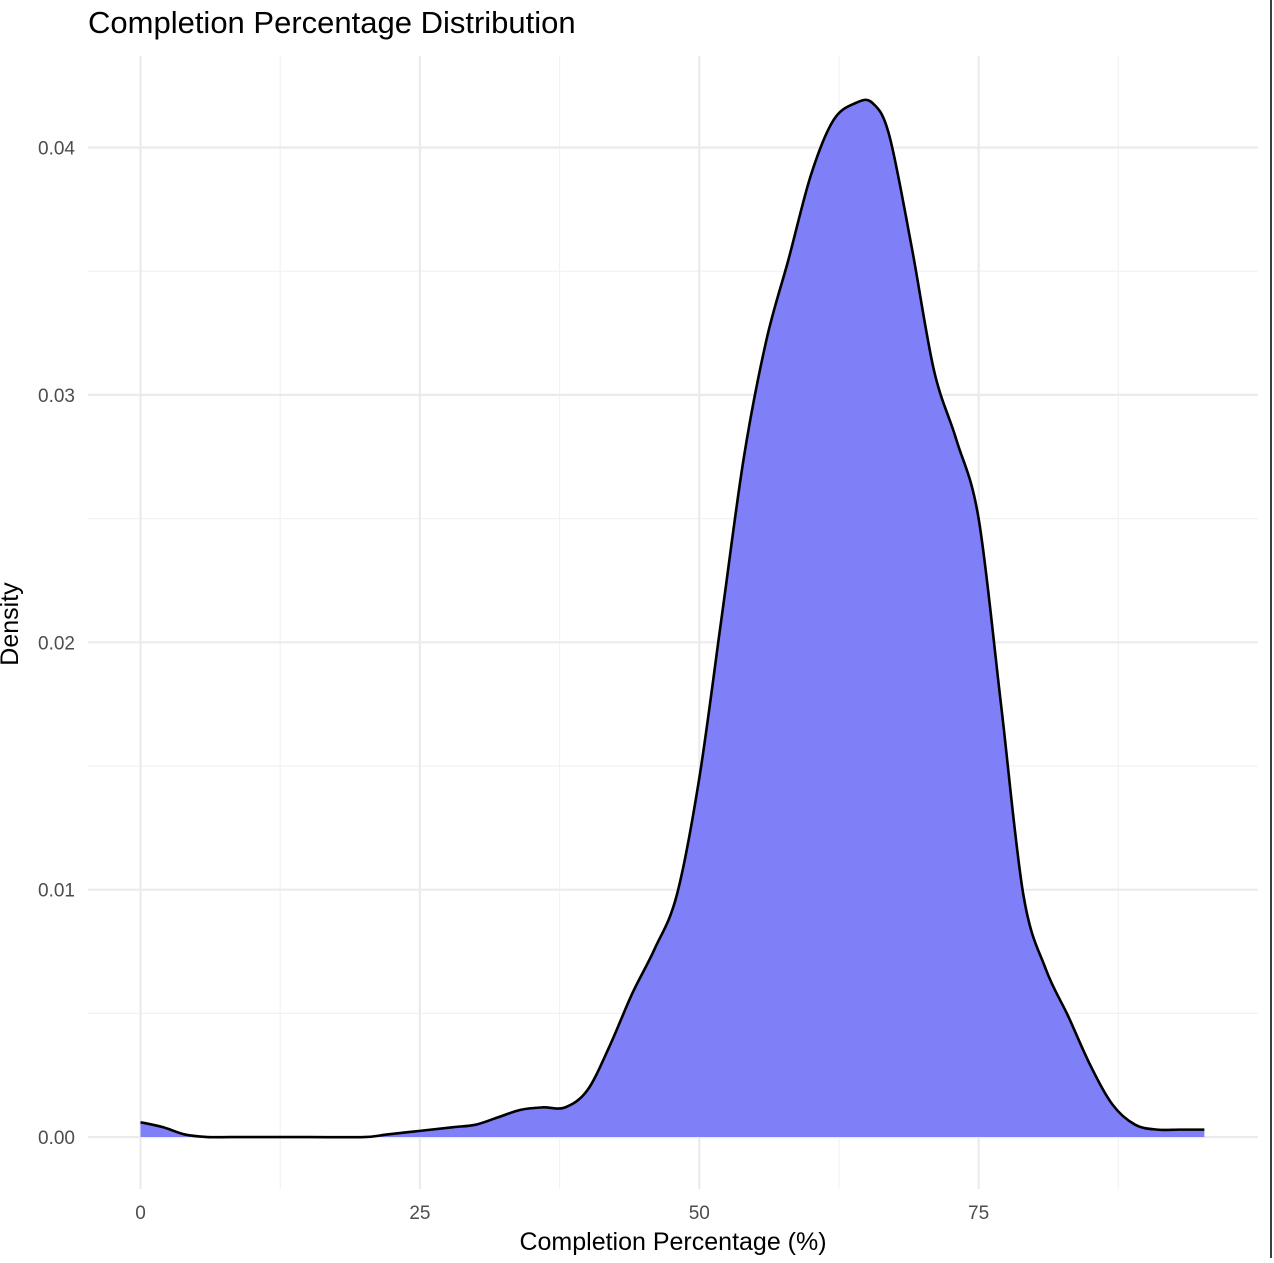 The image size is (1274, 1263). I want to click on x-tick-label: 25, so click(419, 1213).